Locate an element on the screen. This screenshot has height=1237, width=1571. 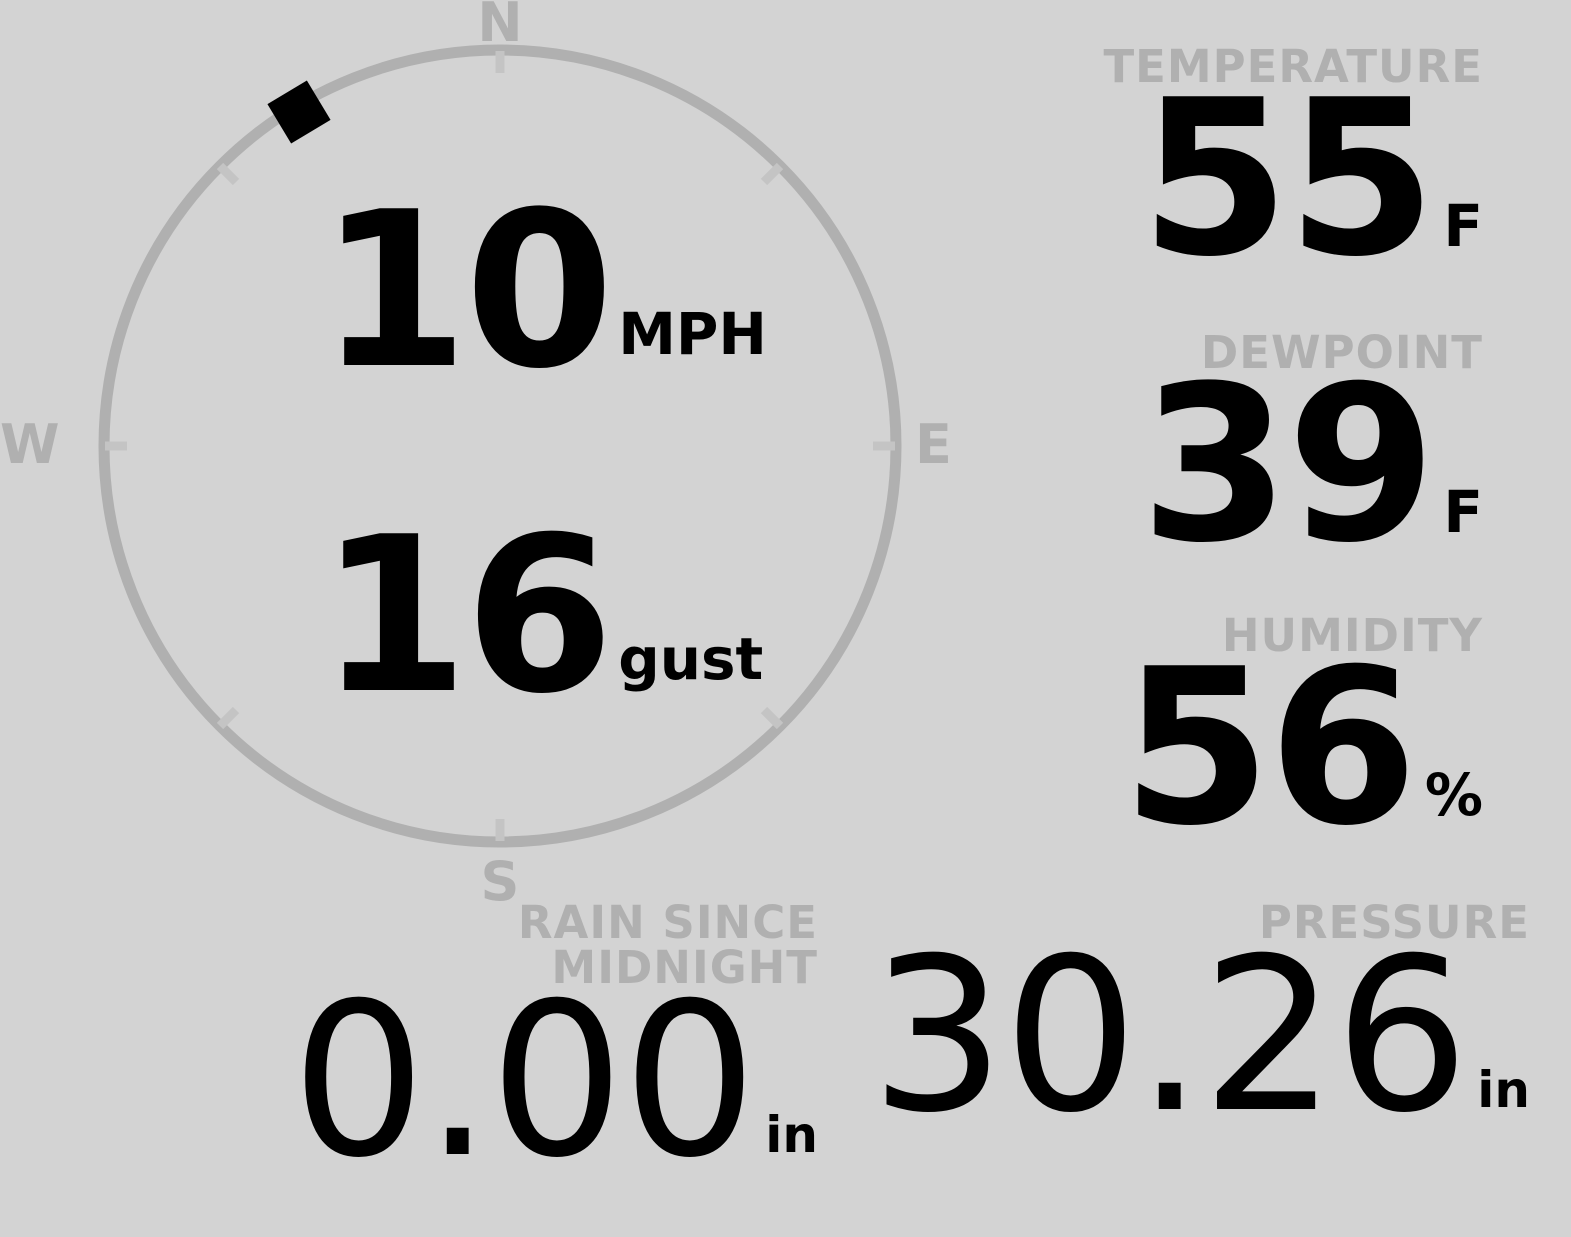
metric-humidity-unit: % is located at coordinates (1453, 795).